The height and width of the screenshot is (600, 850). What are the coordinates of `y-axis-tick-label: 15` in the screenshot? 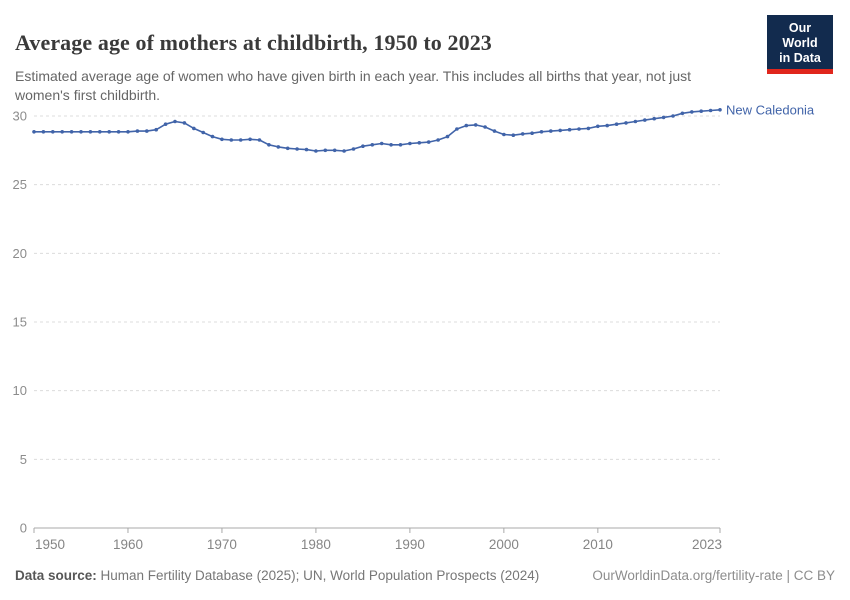 It's located at (20, 322).